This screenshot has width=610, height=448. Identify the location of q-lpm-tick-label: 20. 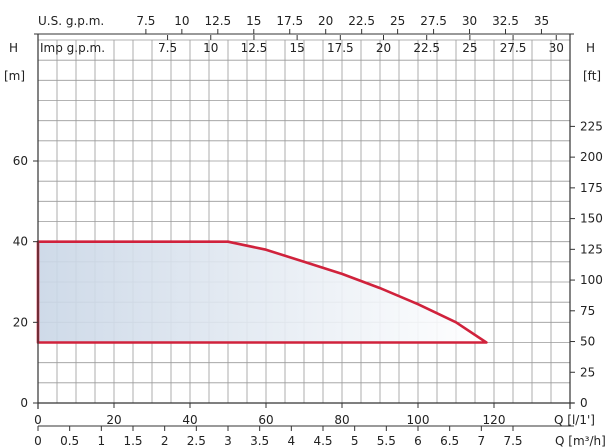
(113, 420).